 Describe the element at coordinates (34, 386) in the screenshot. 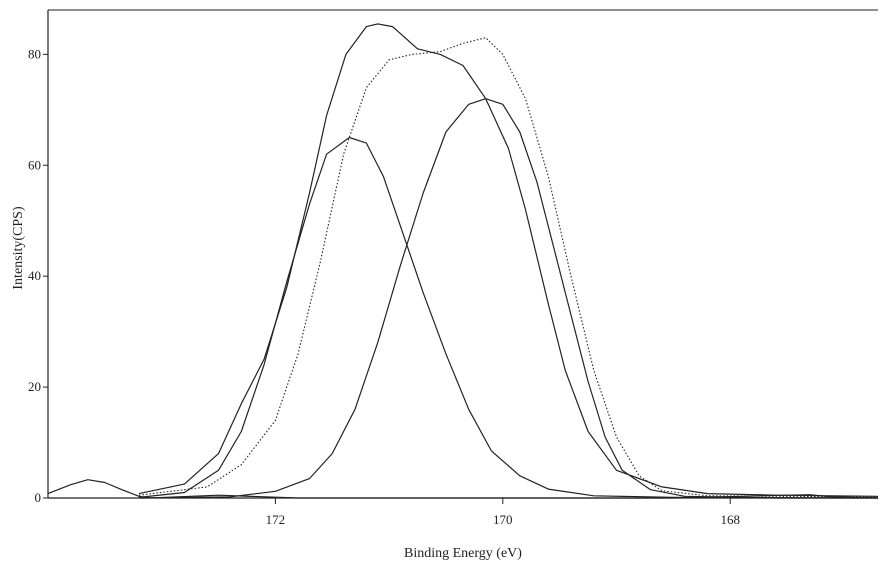

I see `y-tick-label: 20` at that location.